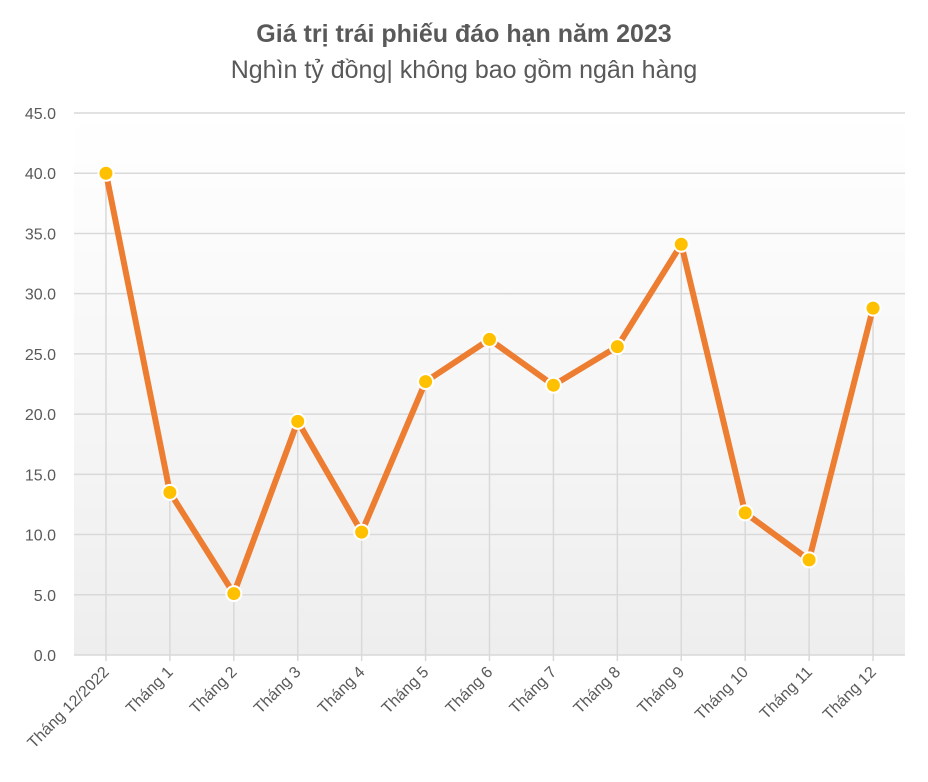 This screenshot has width=928, height=782. What do you see at coordinates (406, 691) in the screenshot?
I see `x-tick-label: Tháng 5` at bounding box center [406, 691].